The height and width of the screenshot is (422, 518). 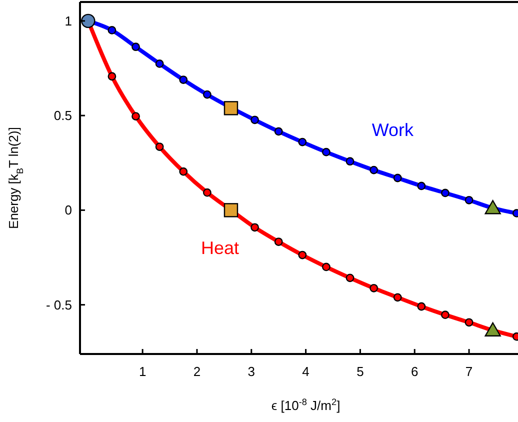 What do you see at coordinates (59, 304) in the screenshot?
I see `y-tick-label: - 0.5` at bounding box center [59, 304].